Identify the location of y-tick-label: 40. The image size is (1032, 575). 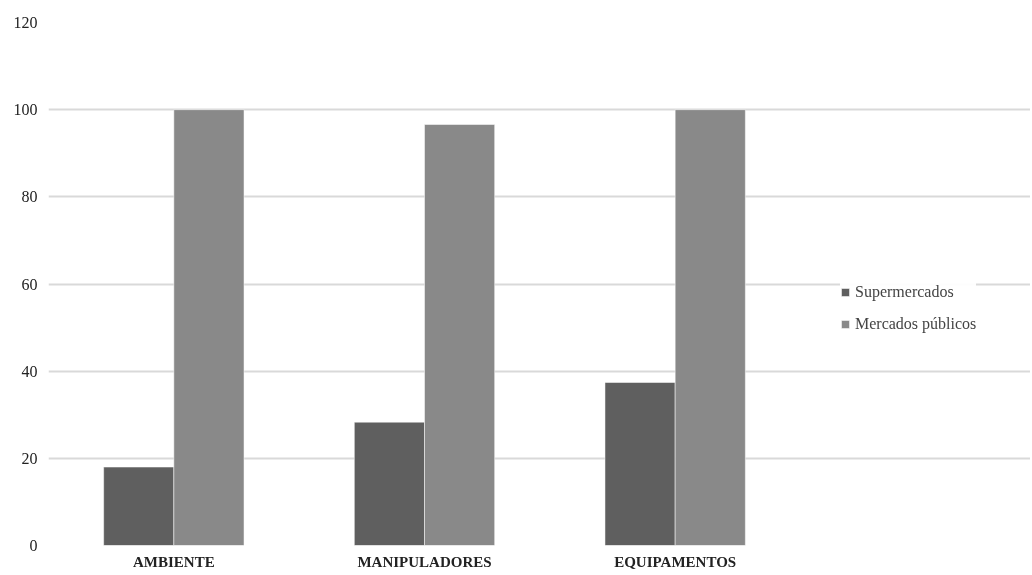
(29, 371).